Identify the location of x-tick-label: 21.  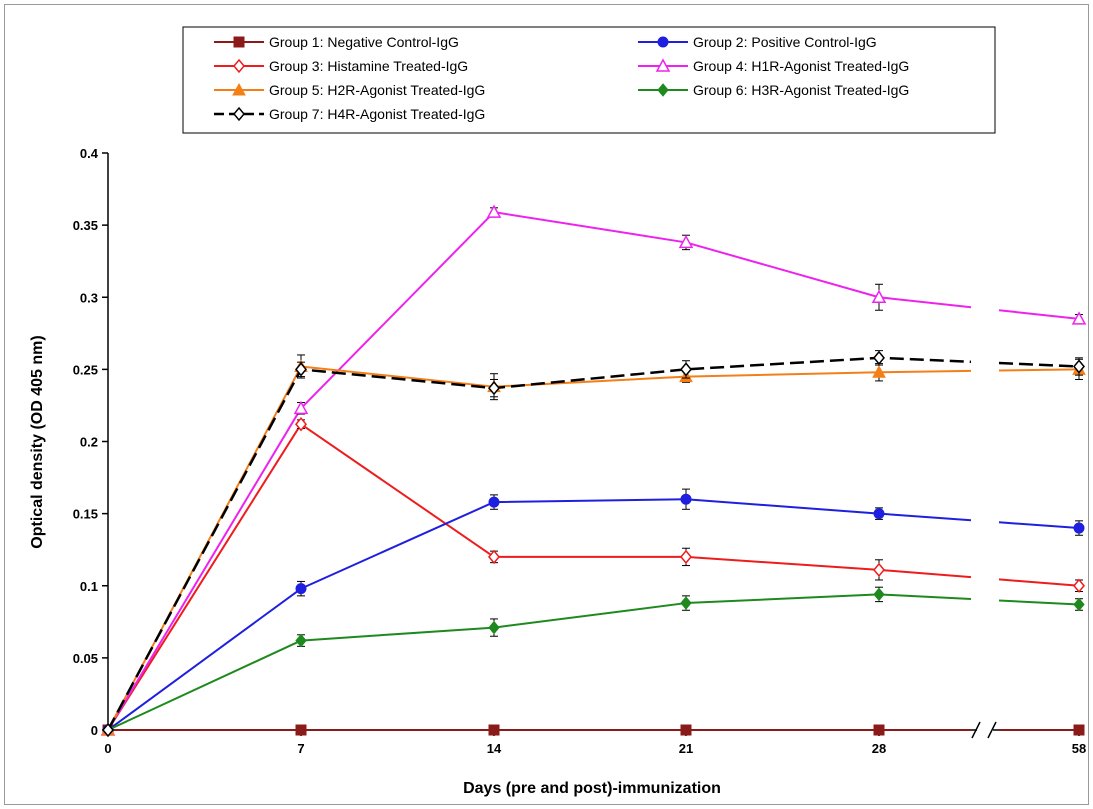
(686, 748).